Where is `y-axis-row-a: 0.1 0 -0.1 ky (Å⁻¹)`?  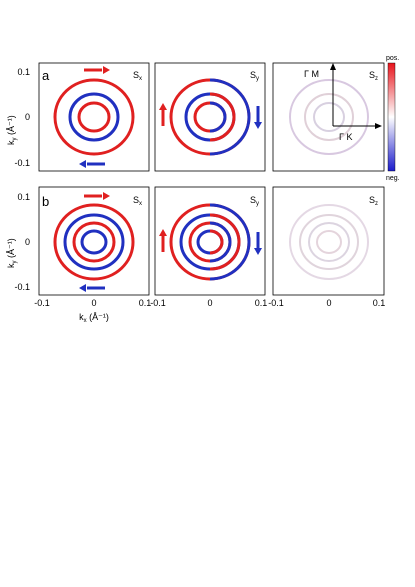
y-axis-row-a: 0.1 0 -0.1 ky (Å⁻¹) is located at coordinates (18, 117).